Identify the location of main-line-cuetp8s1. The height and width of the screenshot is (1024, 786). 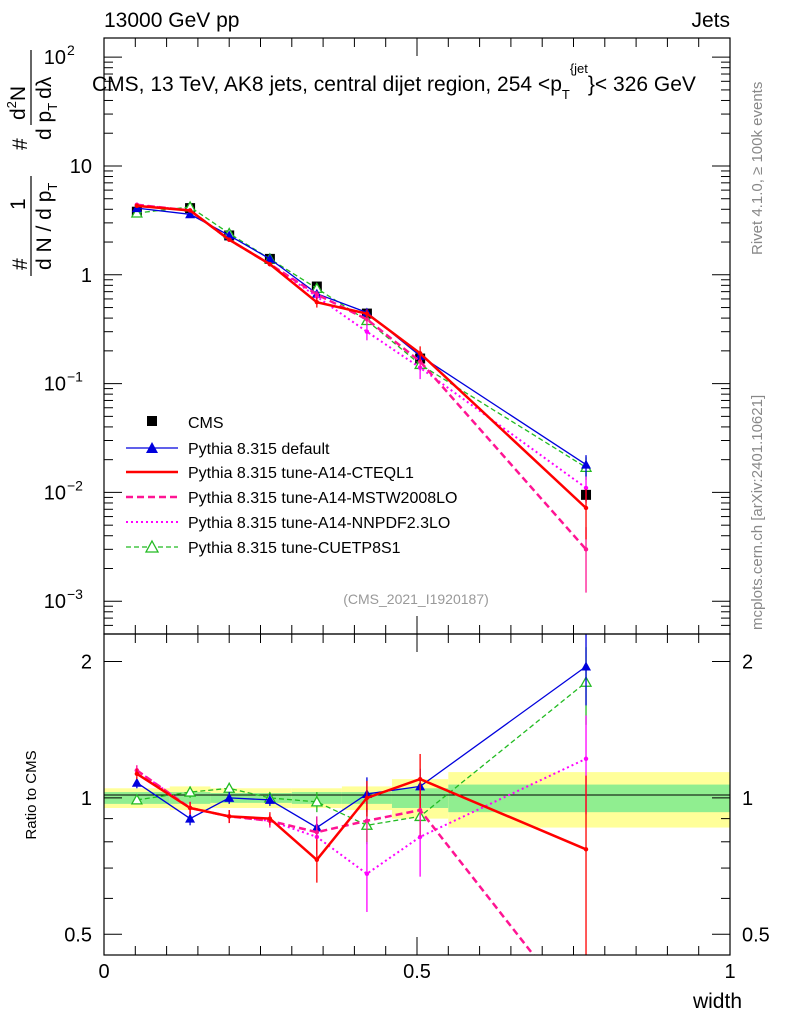
(361, 337).